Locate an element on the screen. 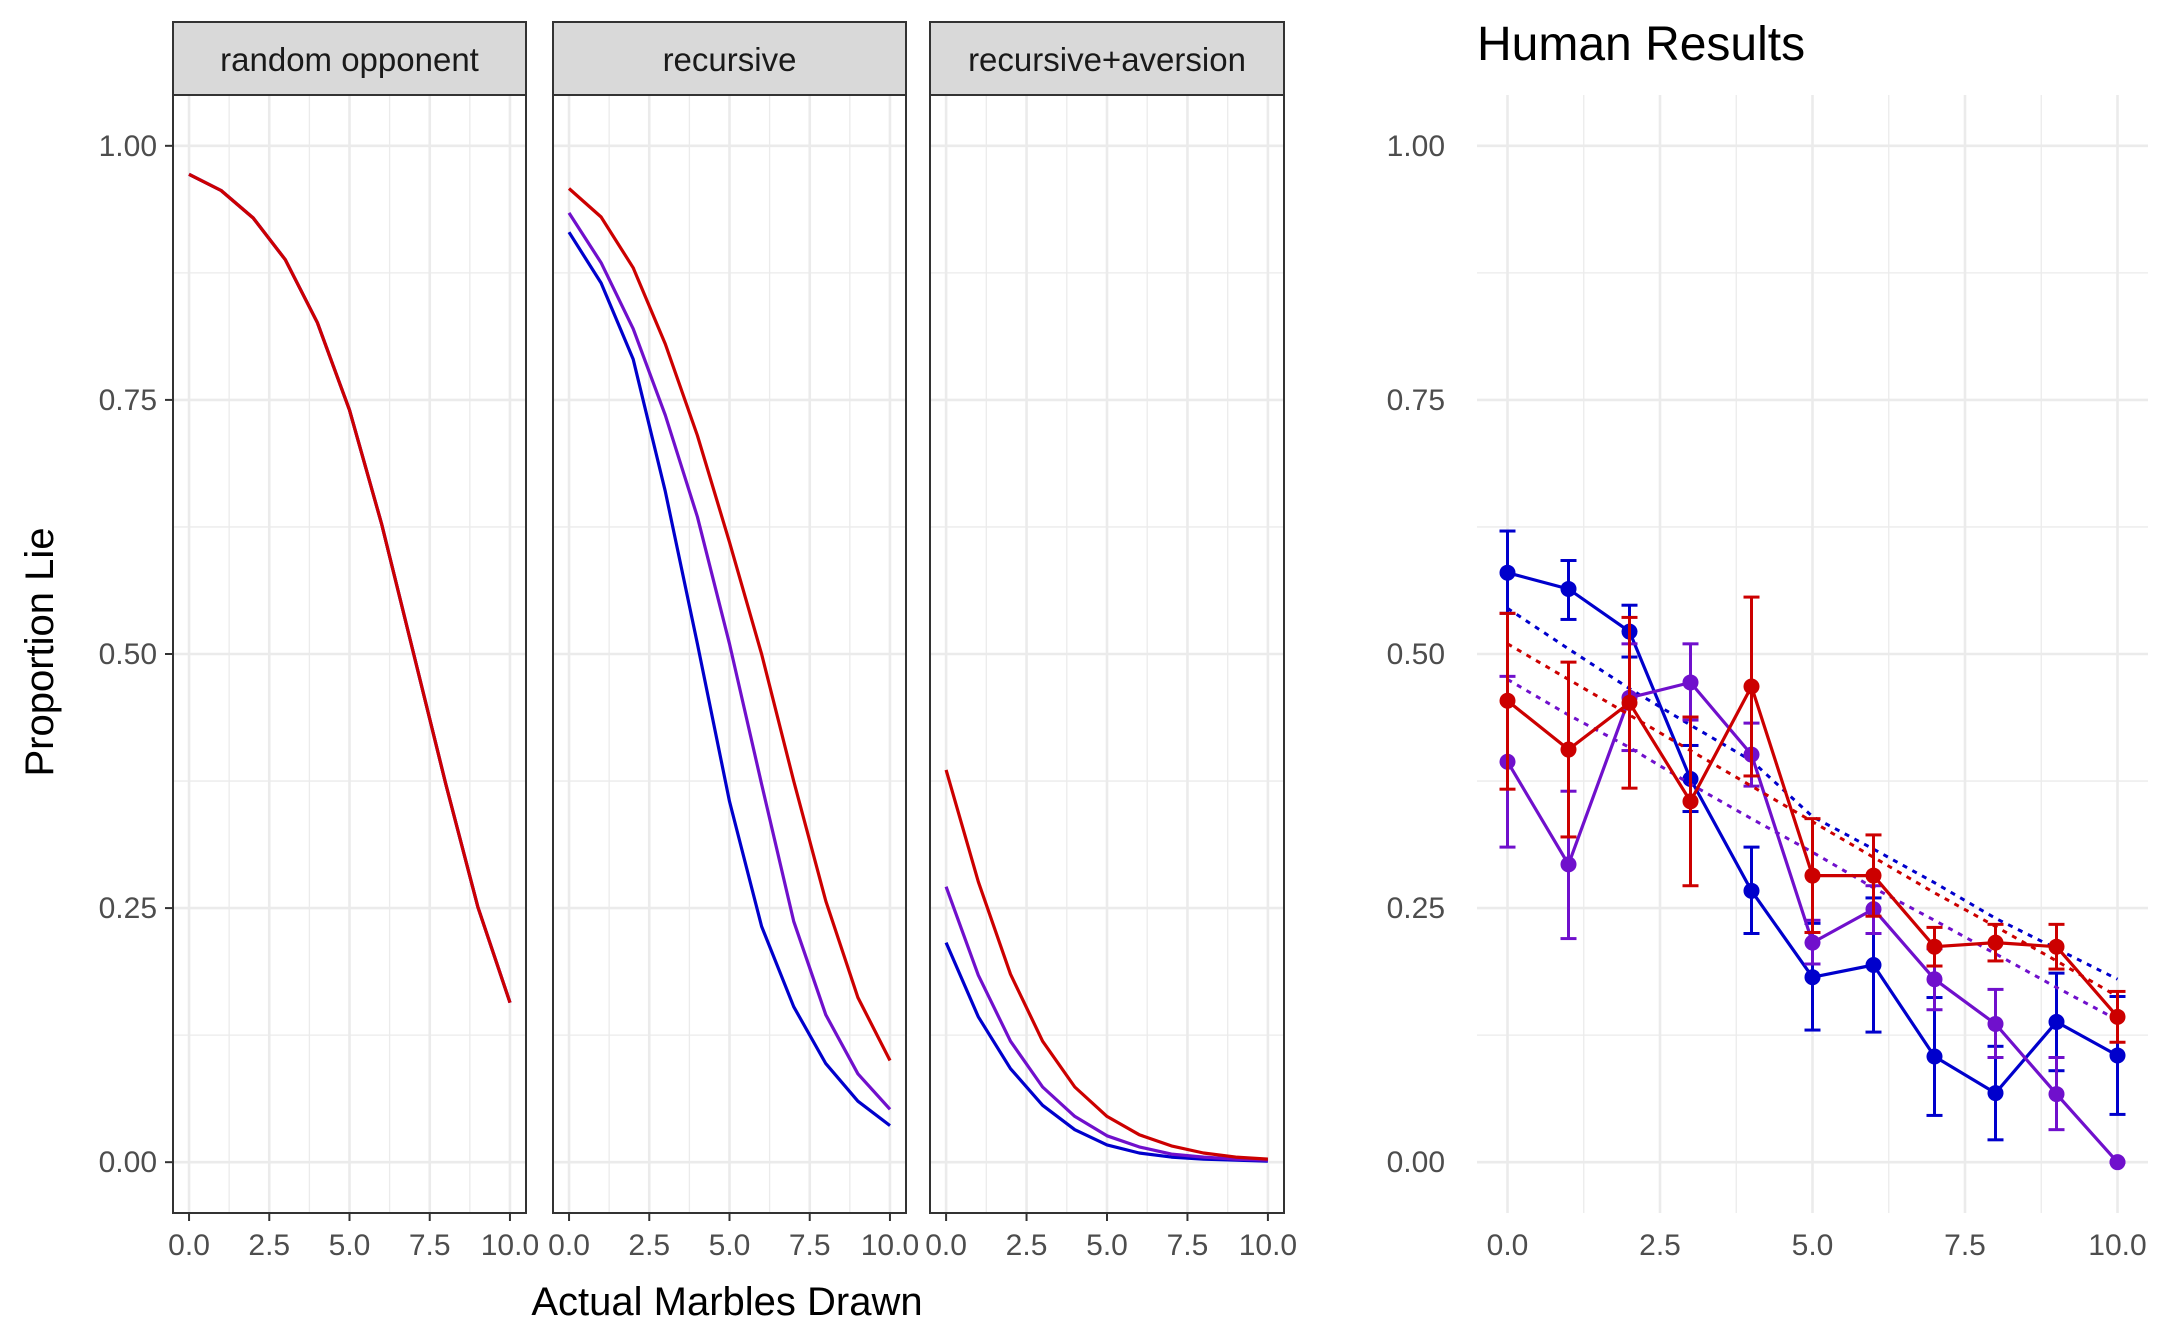 This screenshot has width=2168, height=1340. panel-recursive-aversion: 0.0 2.5 5.0 7.5 10.0 is located at coordinates (1111, 678).